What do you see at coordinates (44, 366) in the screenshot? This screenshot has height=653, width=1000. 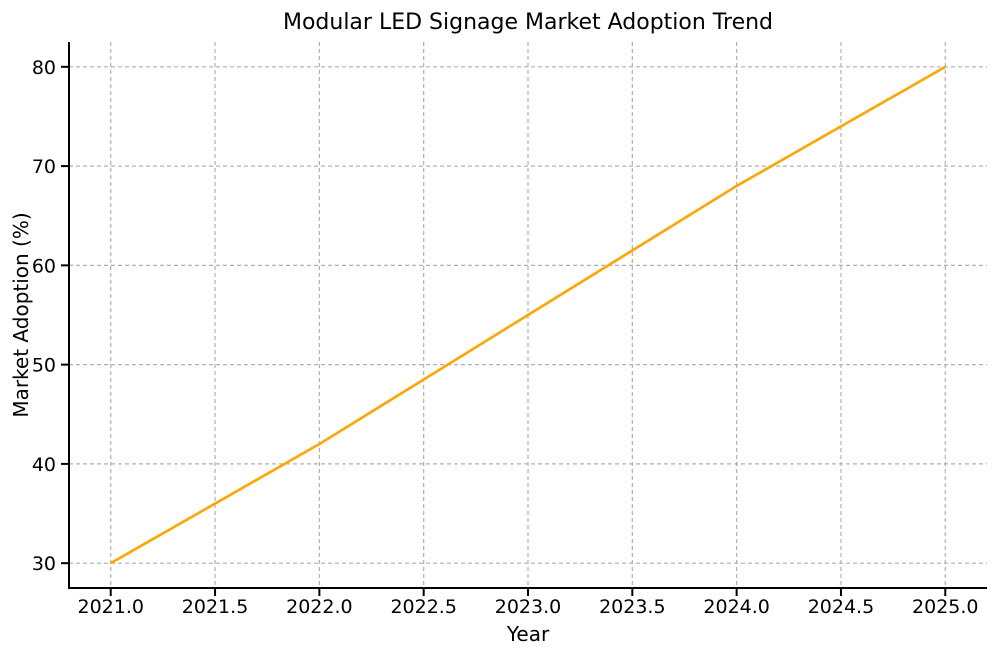 I see `y-tick-label: 50` at bounding box center [44, 366].